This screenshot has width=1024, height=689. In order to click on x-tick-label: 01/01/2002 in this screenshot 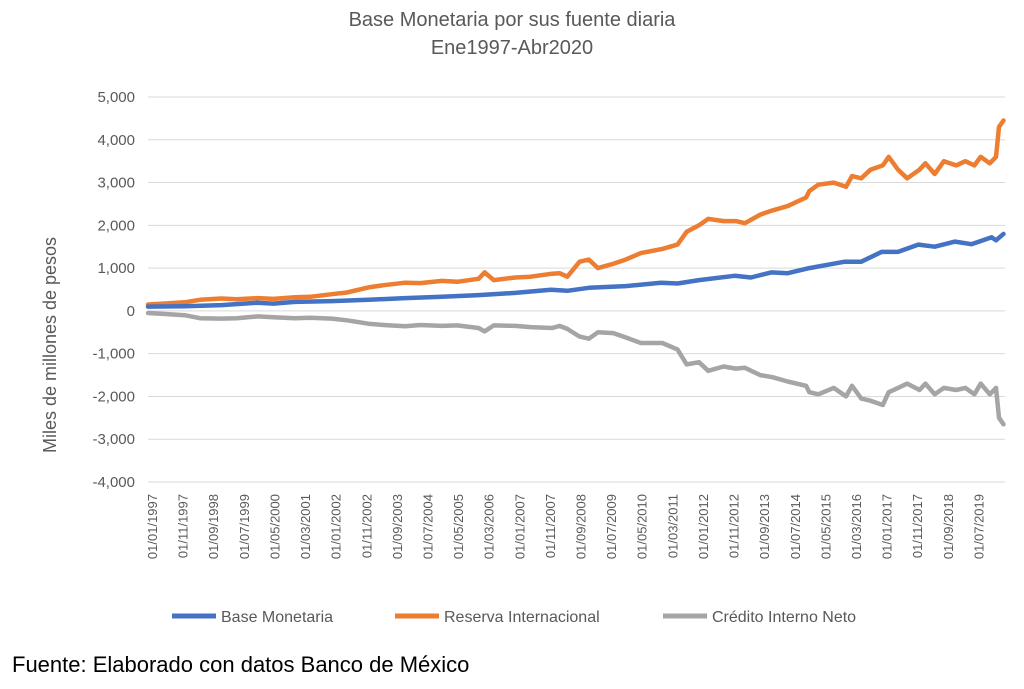, I will do `click(336, 526)`.